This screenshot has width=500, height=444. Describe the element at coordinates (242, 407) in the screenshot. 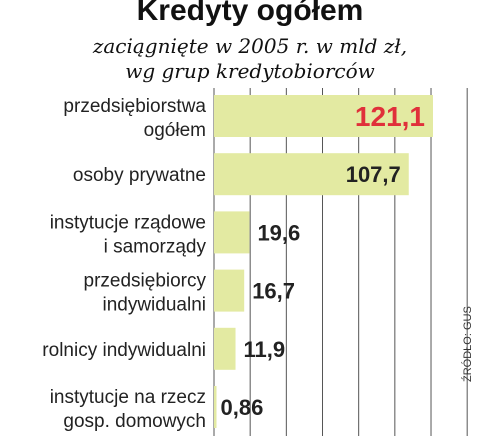

I see `value-label-5: 0,86` at that location.